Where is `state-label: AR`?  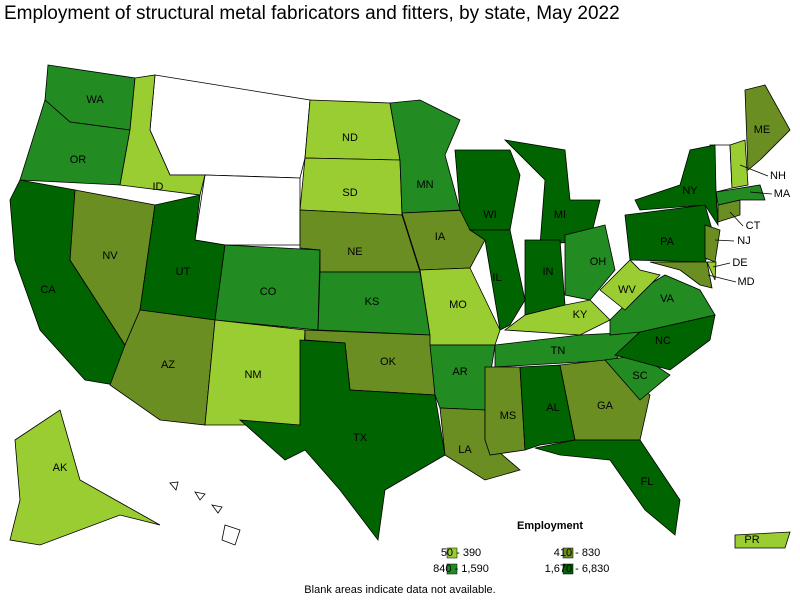 state-label: AR is located at coordinates (459, 372).